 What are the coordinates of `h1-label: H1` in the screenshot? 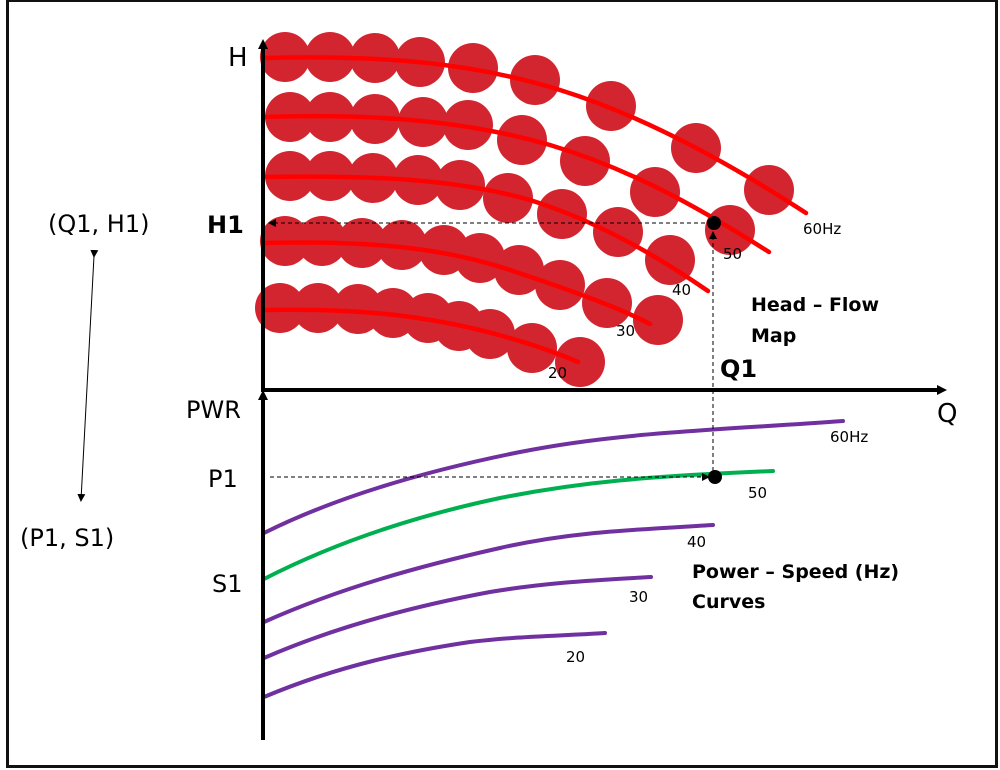 It's located at (225, 225).